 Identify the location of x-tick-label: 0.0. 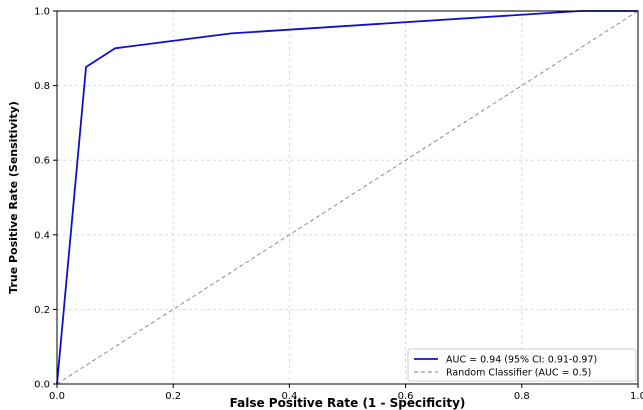
(57, 396).